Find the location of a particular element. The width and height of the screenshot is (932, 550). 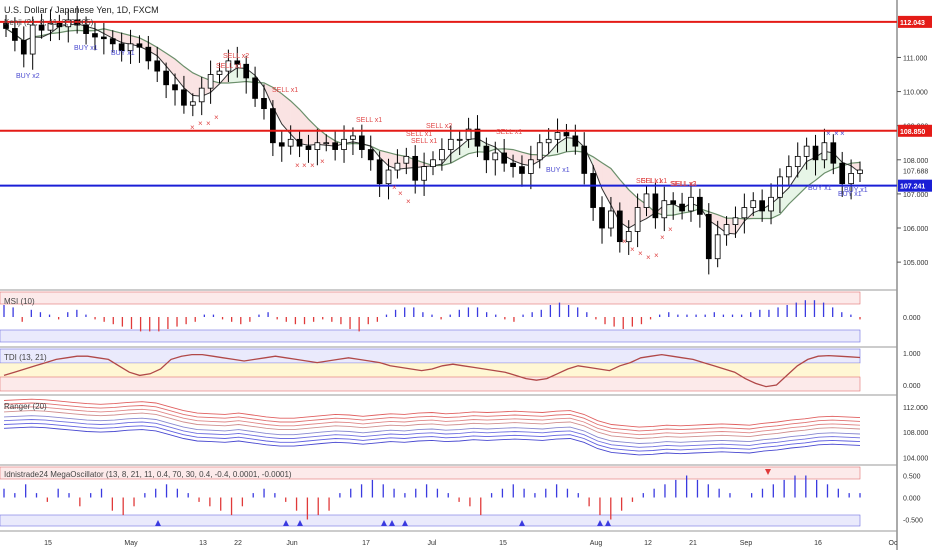

price-tick-label: 107.000 is located at coordinates (915, 195).